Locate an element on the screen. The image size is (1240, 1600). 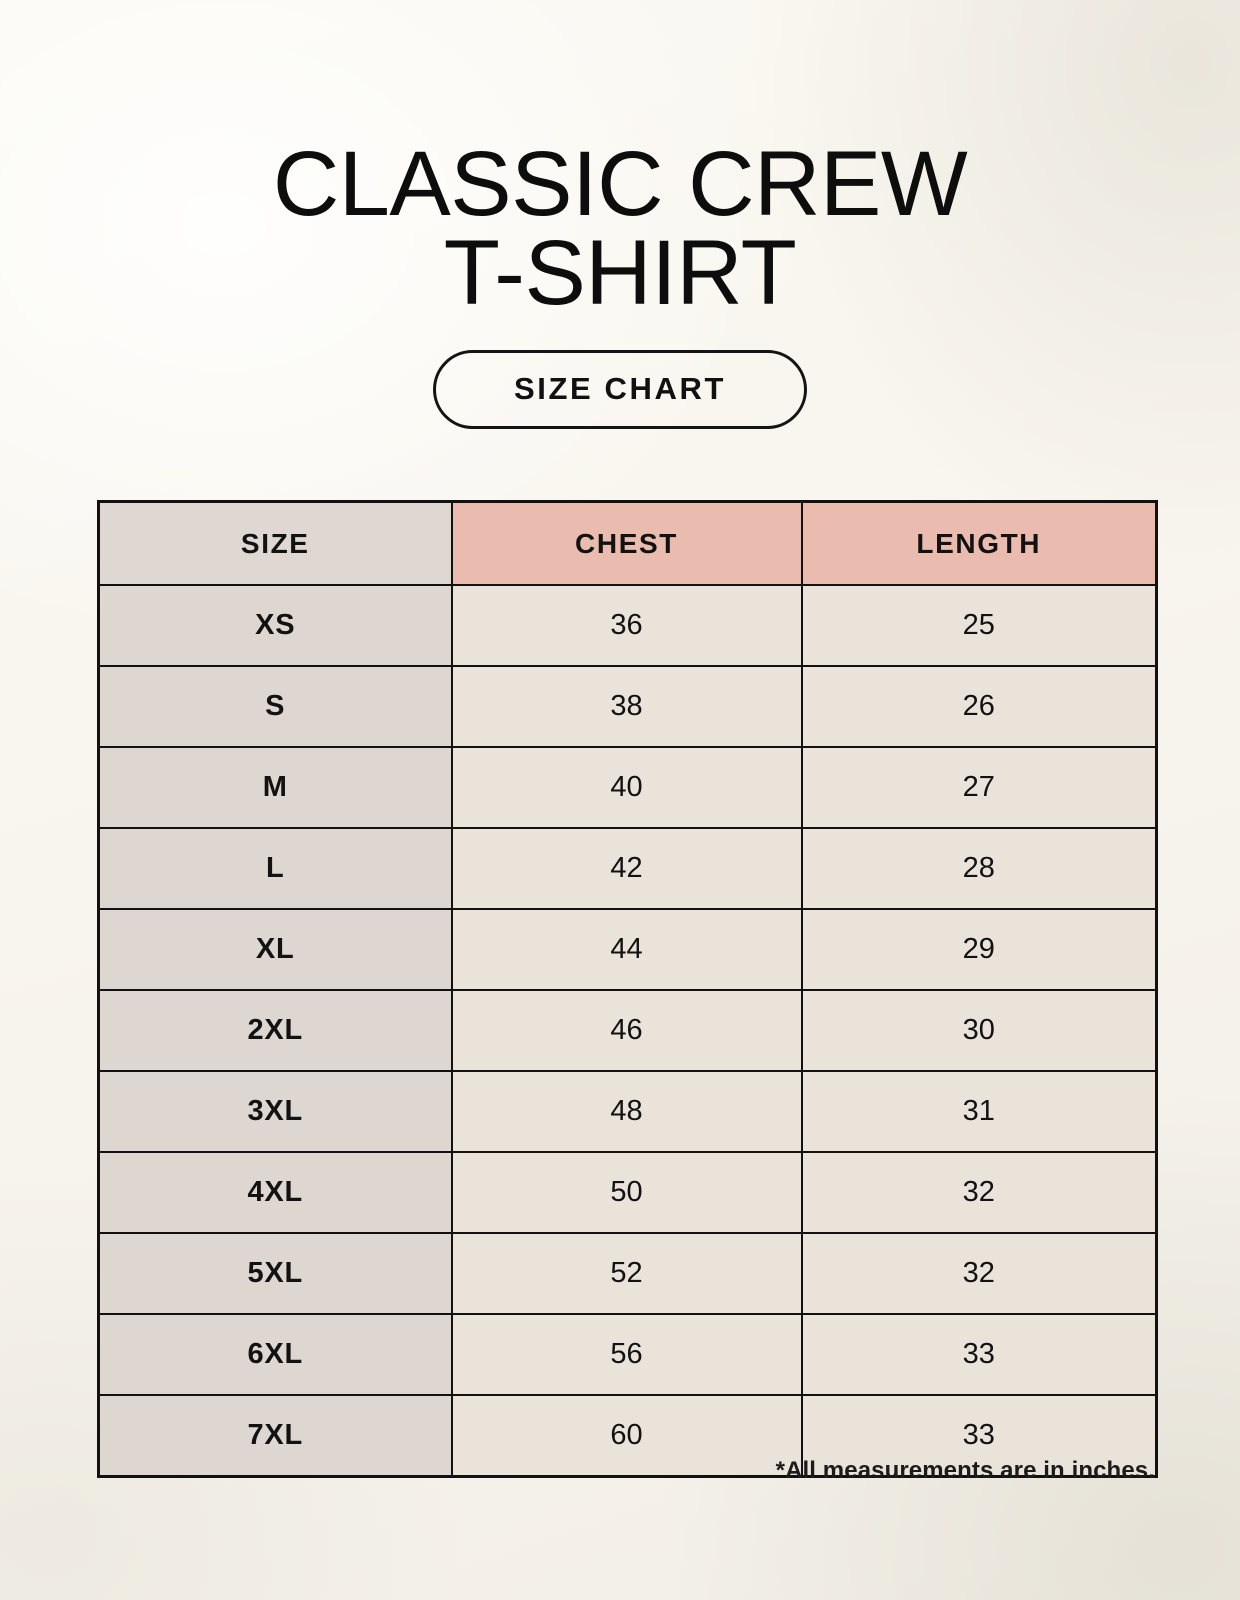
cell-chest: 60 is located at coordinates (626, 1436).